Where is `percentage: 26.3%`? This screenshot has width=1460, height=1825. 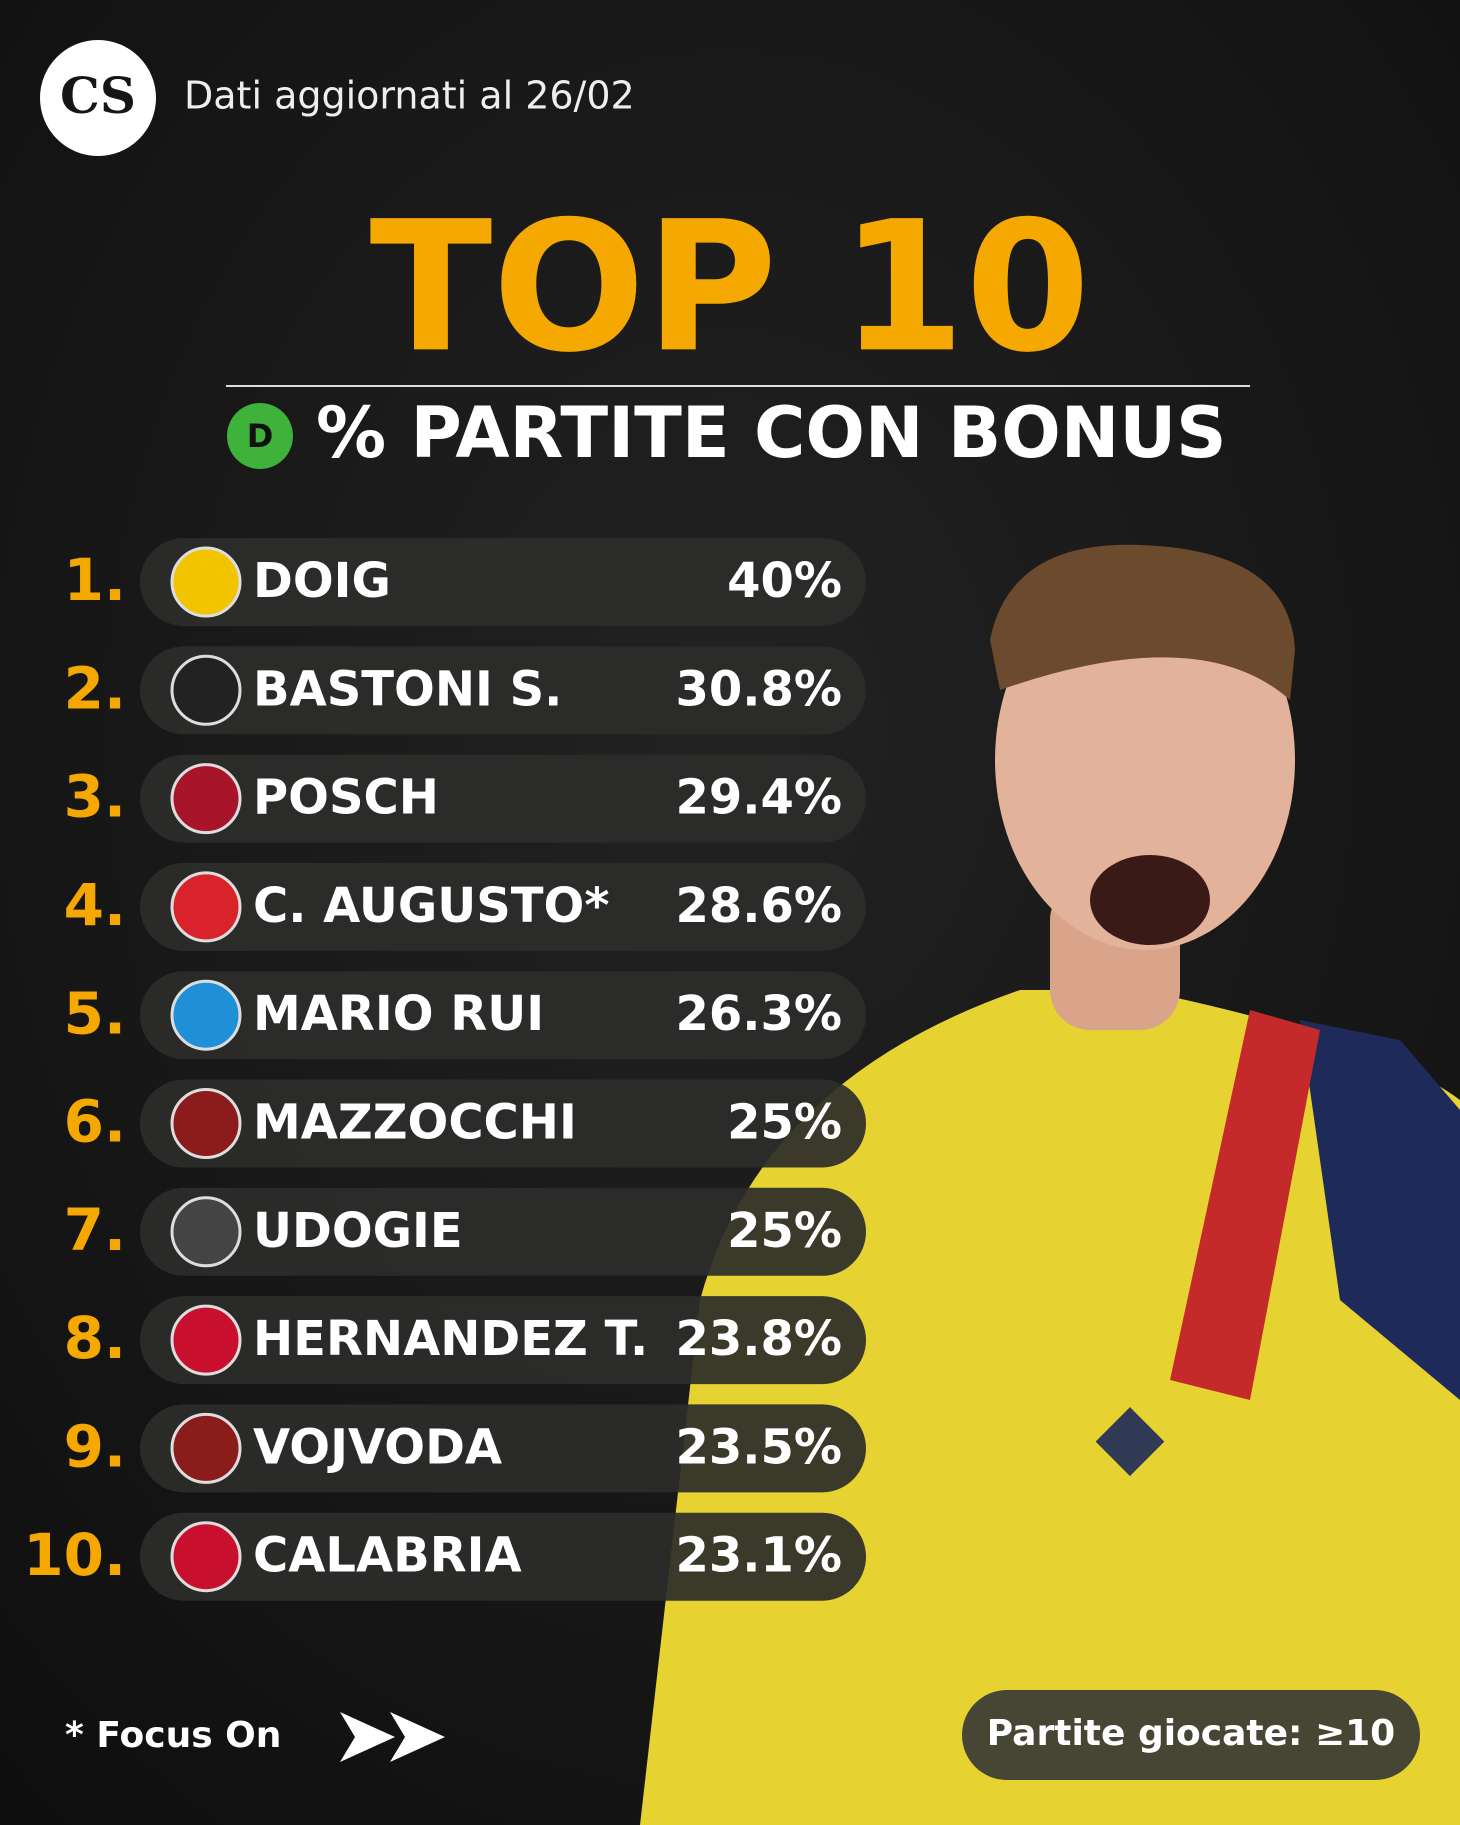
percentage: 26.3% is located at coordinates (758, 1014).